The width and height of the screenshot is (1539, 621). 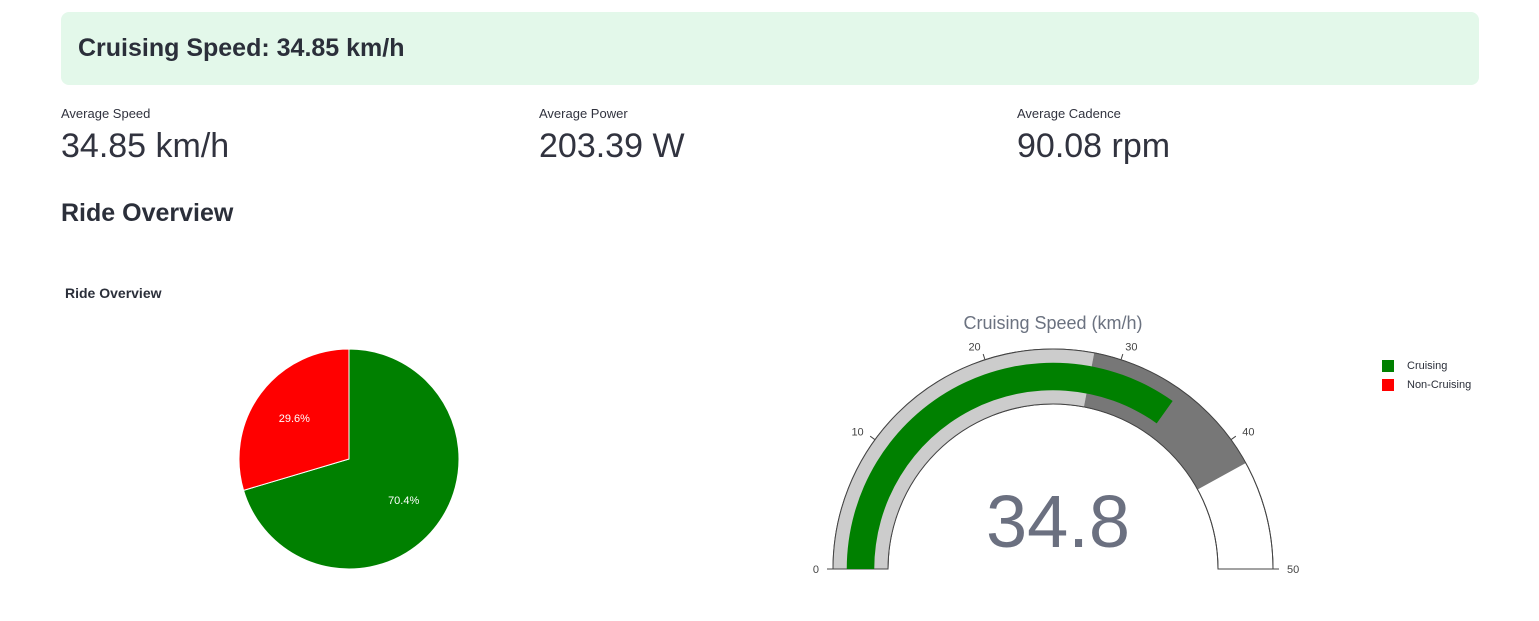 What do you see at coordinates (1069, 113) in the screenshot?
I see `metric-label: Average Cadence` at bounding box center [1069, 113].